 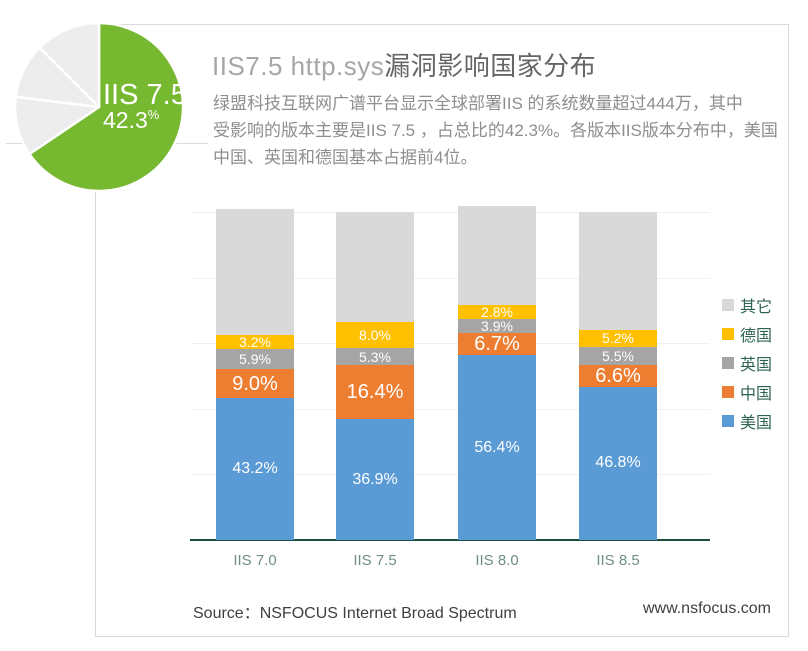 I want to click on segment-中国: 6.7%, so click(x=497, y=344).